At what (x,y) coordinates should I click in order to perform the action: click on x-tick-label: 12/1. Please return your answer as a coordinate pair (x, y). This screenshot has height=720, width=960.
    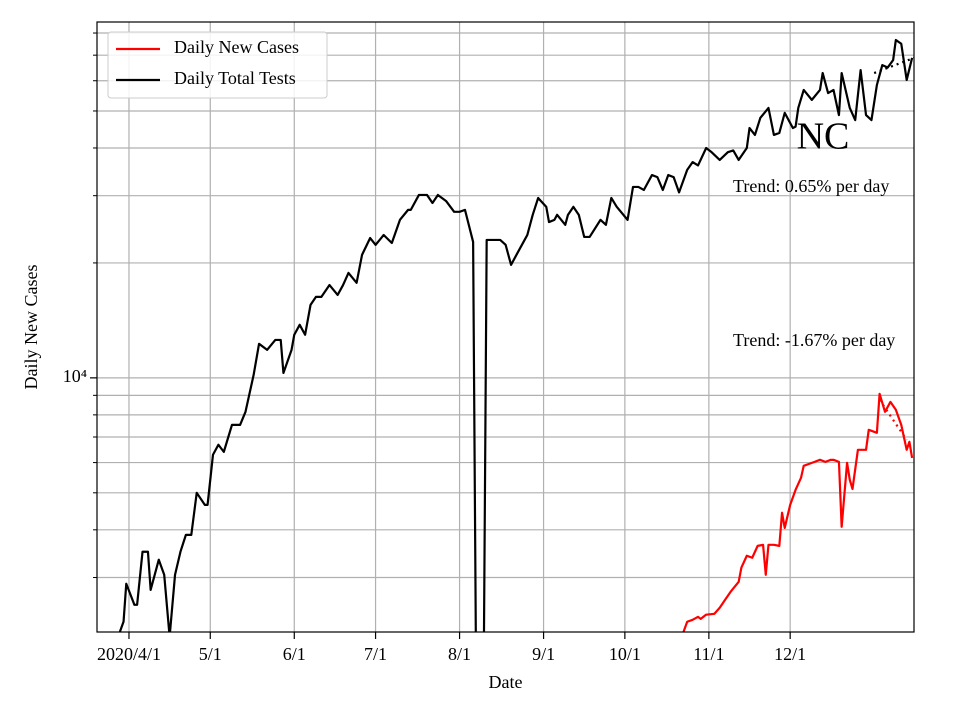
    Looking at the image, I should click on (790, 654).